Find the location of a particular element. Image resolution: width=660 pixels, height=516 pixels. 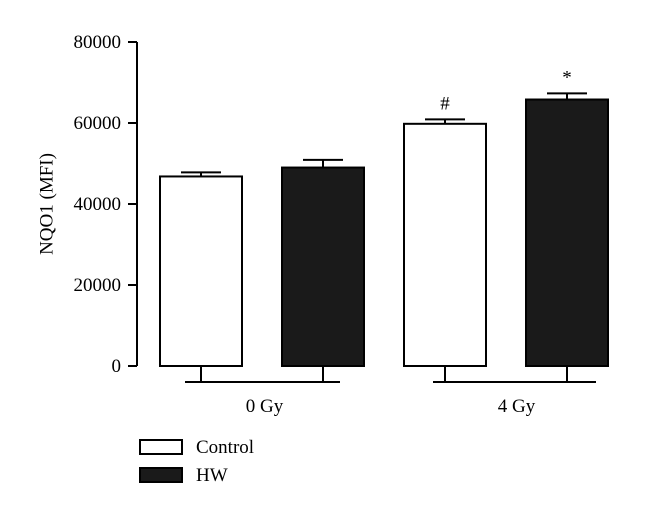

significance-marker: # is located at coordinates (445, 103).